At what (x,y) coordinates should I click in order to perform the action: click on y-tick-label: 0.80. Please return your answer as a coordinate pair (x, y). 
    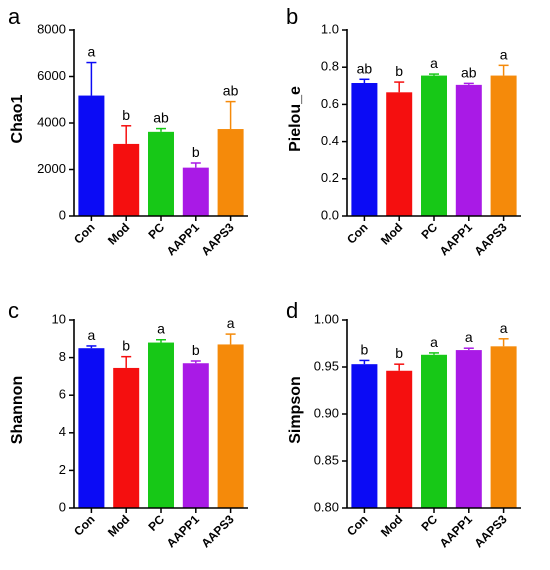
    Looking at the image, I should click on (326, 506).